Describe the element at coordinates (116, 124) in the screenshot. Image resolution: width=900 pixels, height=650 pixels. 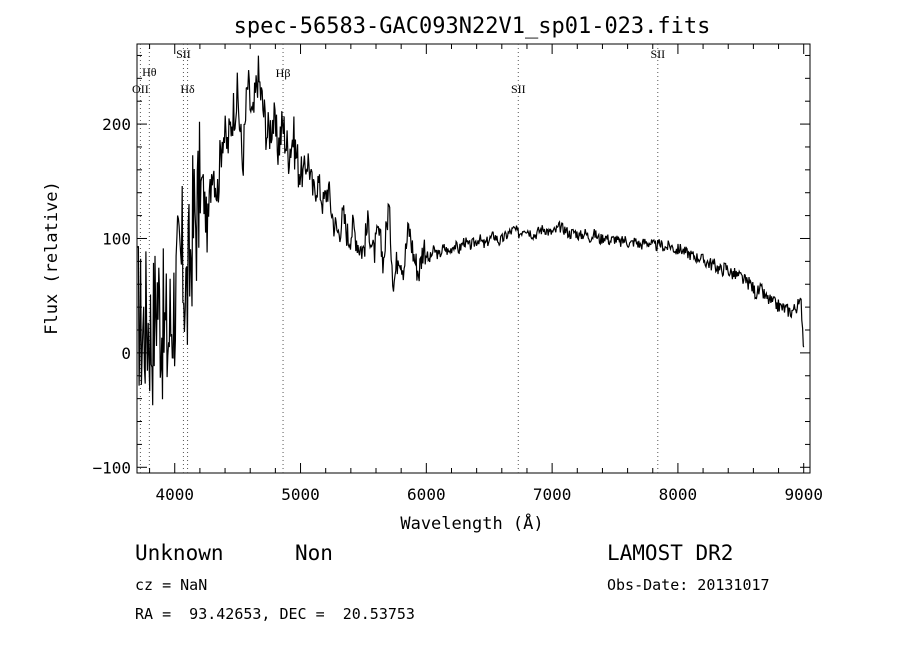
I see `y-tick-label: 200` at that location.